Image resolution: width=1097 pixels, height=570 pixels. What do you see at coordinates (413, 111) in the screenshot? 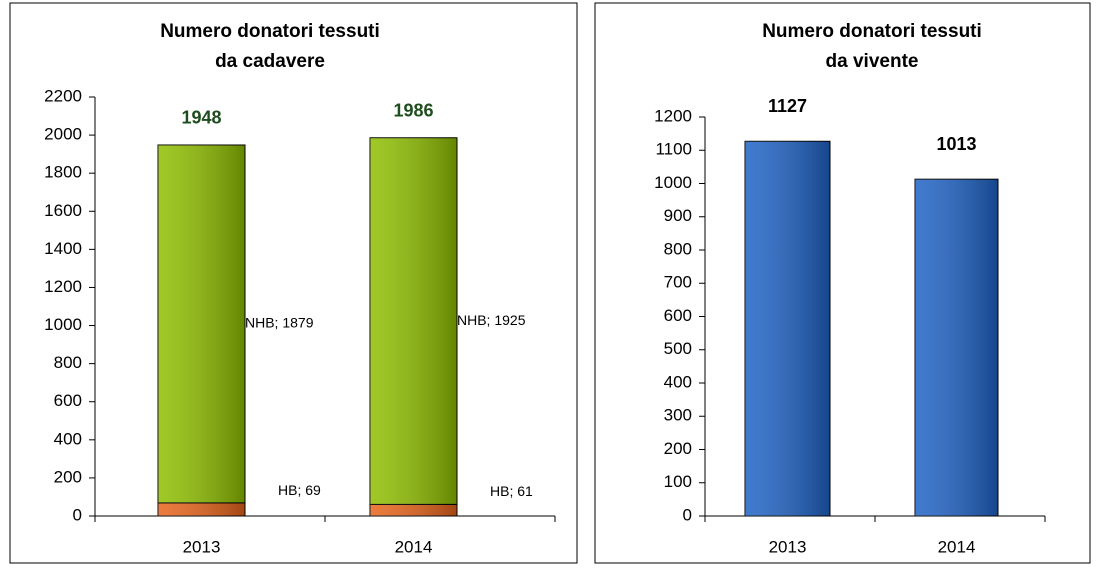
I see `total-label: 1986` at bounding box center [413, 111].